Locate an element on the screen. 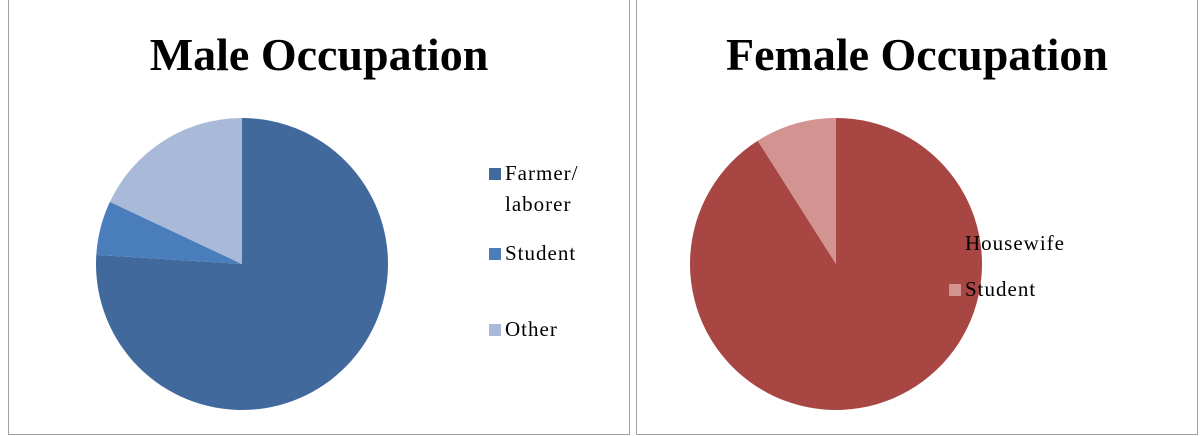  legend-label: Farmer/ laborer is located at coordinates (542, 188).